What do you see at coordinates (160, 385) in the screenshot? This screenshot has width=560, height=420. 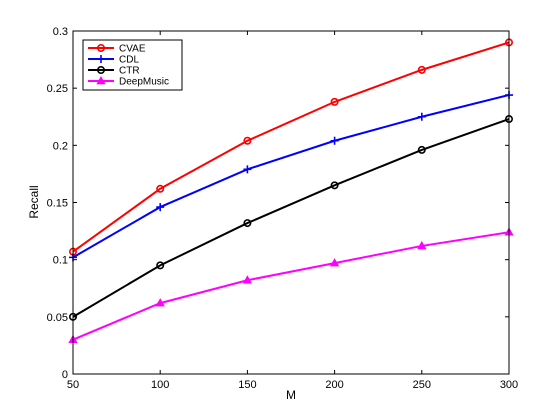 I see `x-tick-label: 100` at bounding box center [160, 385].